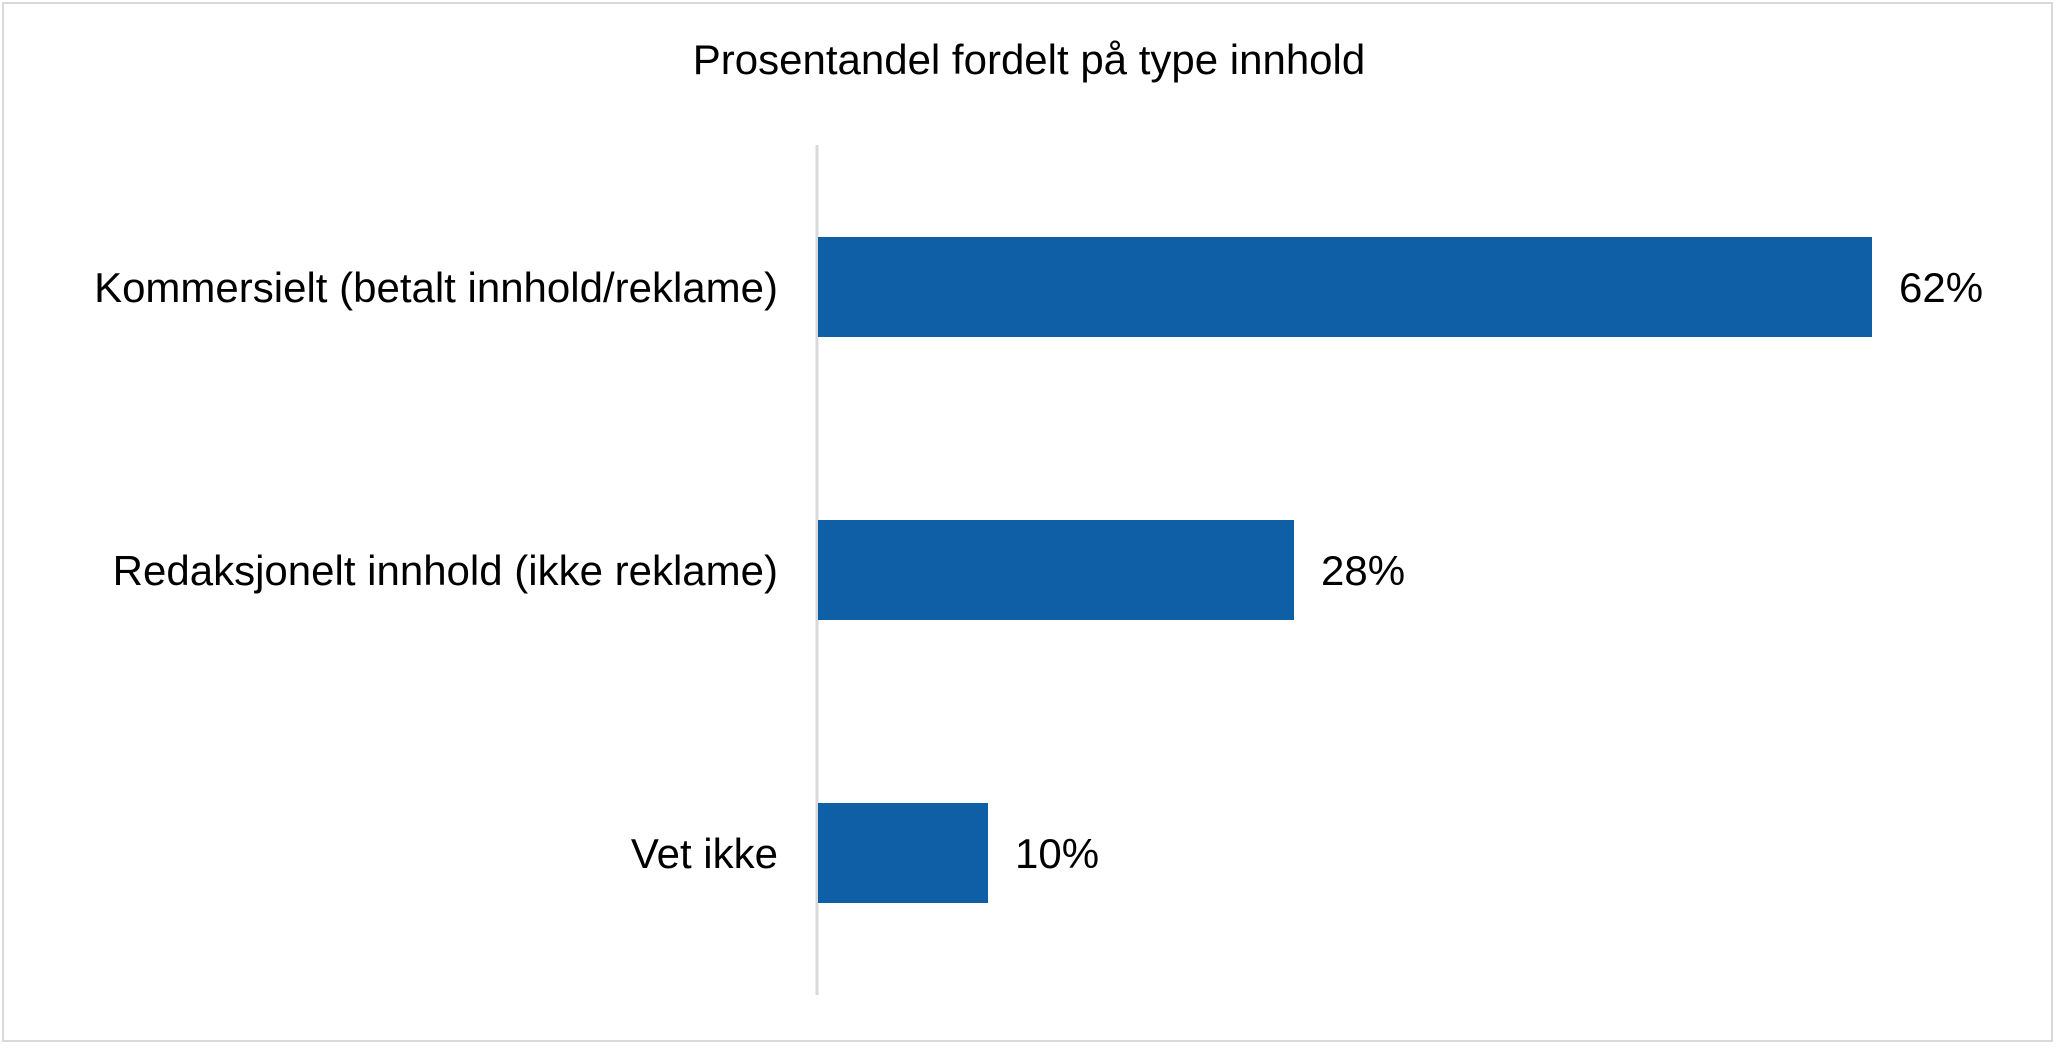  I want to click on category-label: Vet ikke, so click(704, 853).